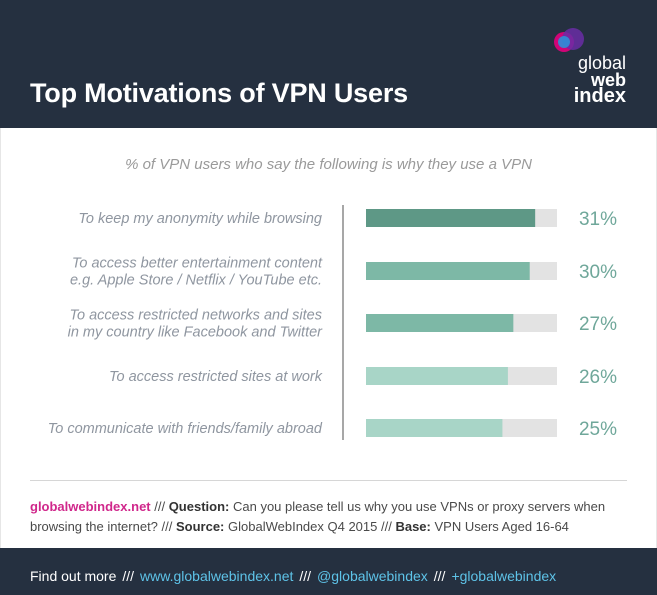 Image resolution: width=657 pixels, height=595 pixels. I want to click on footer-bar, so click(328, 571).